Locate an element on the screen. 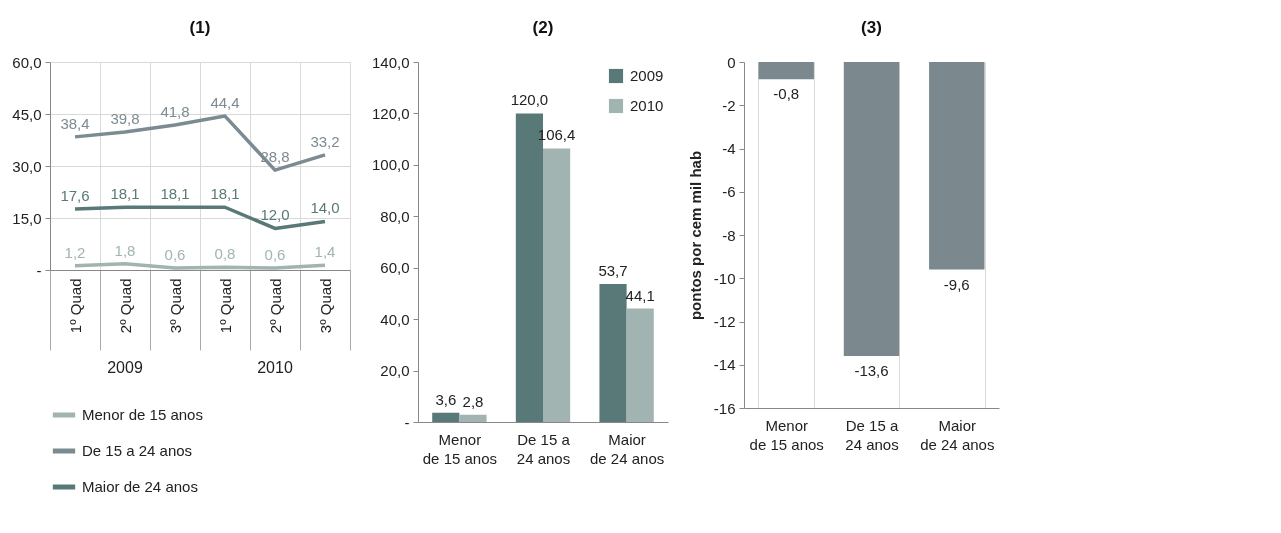 The width and height of the screenshot is (1281, 533). data-label: 44,4 is located at coordinates (225, 103).